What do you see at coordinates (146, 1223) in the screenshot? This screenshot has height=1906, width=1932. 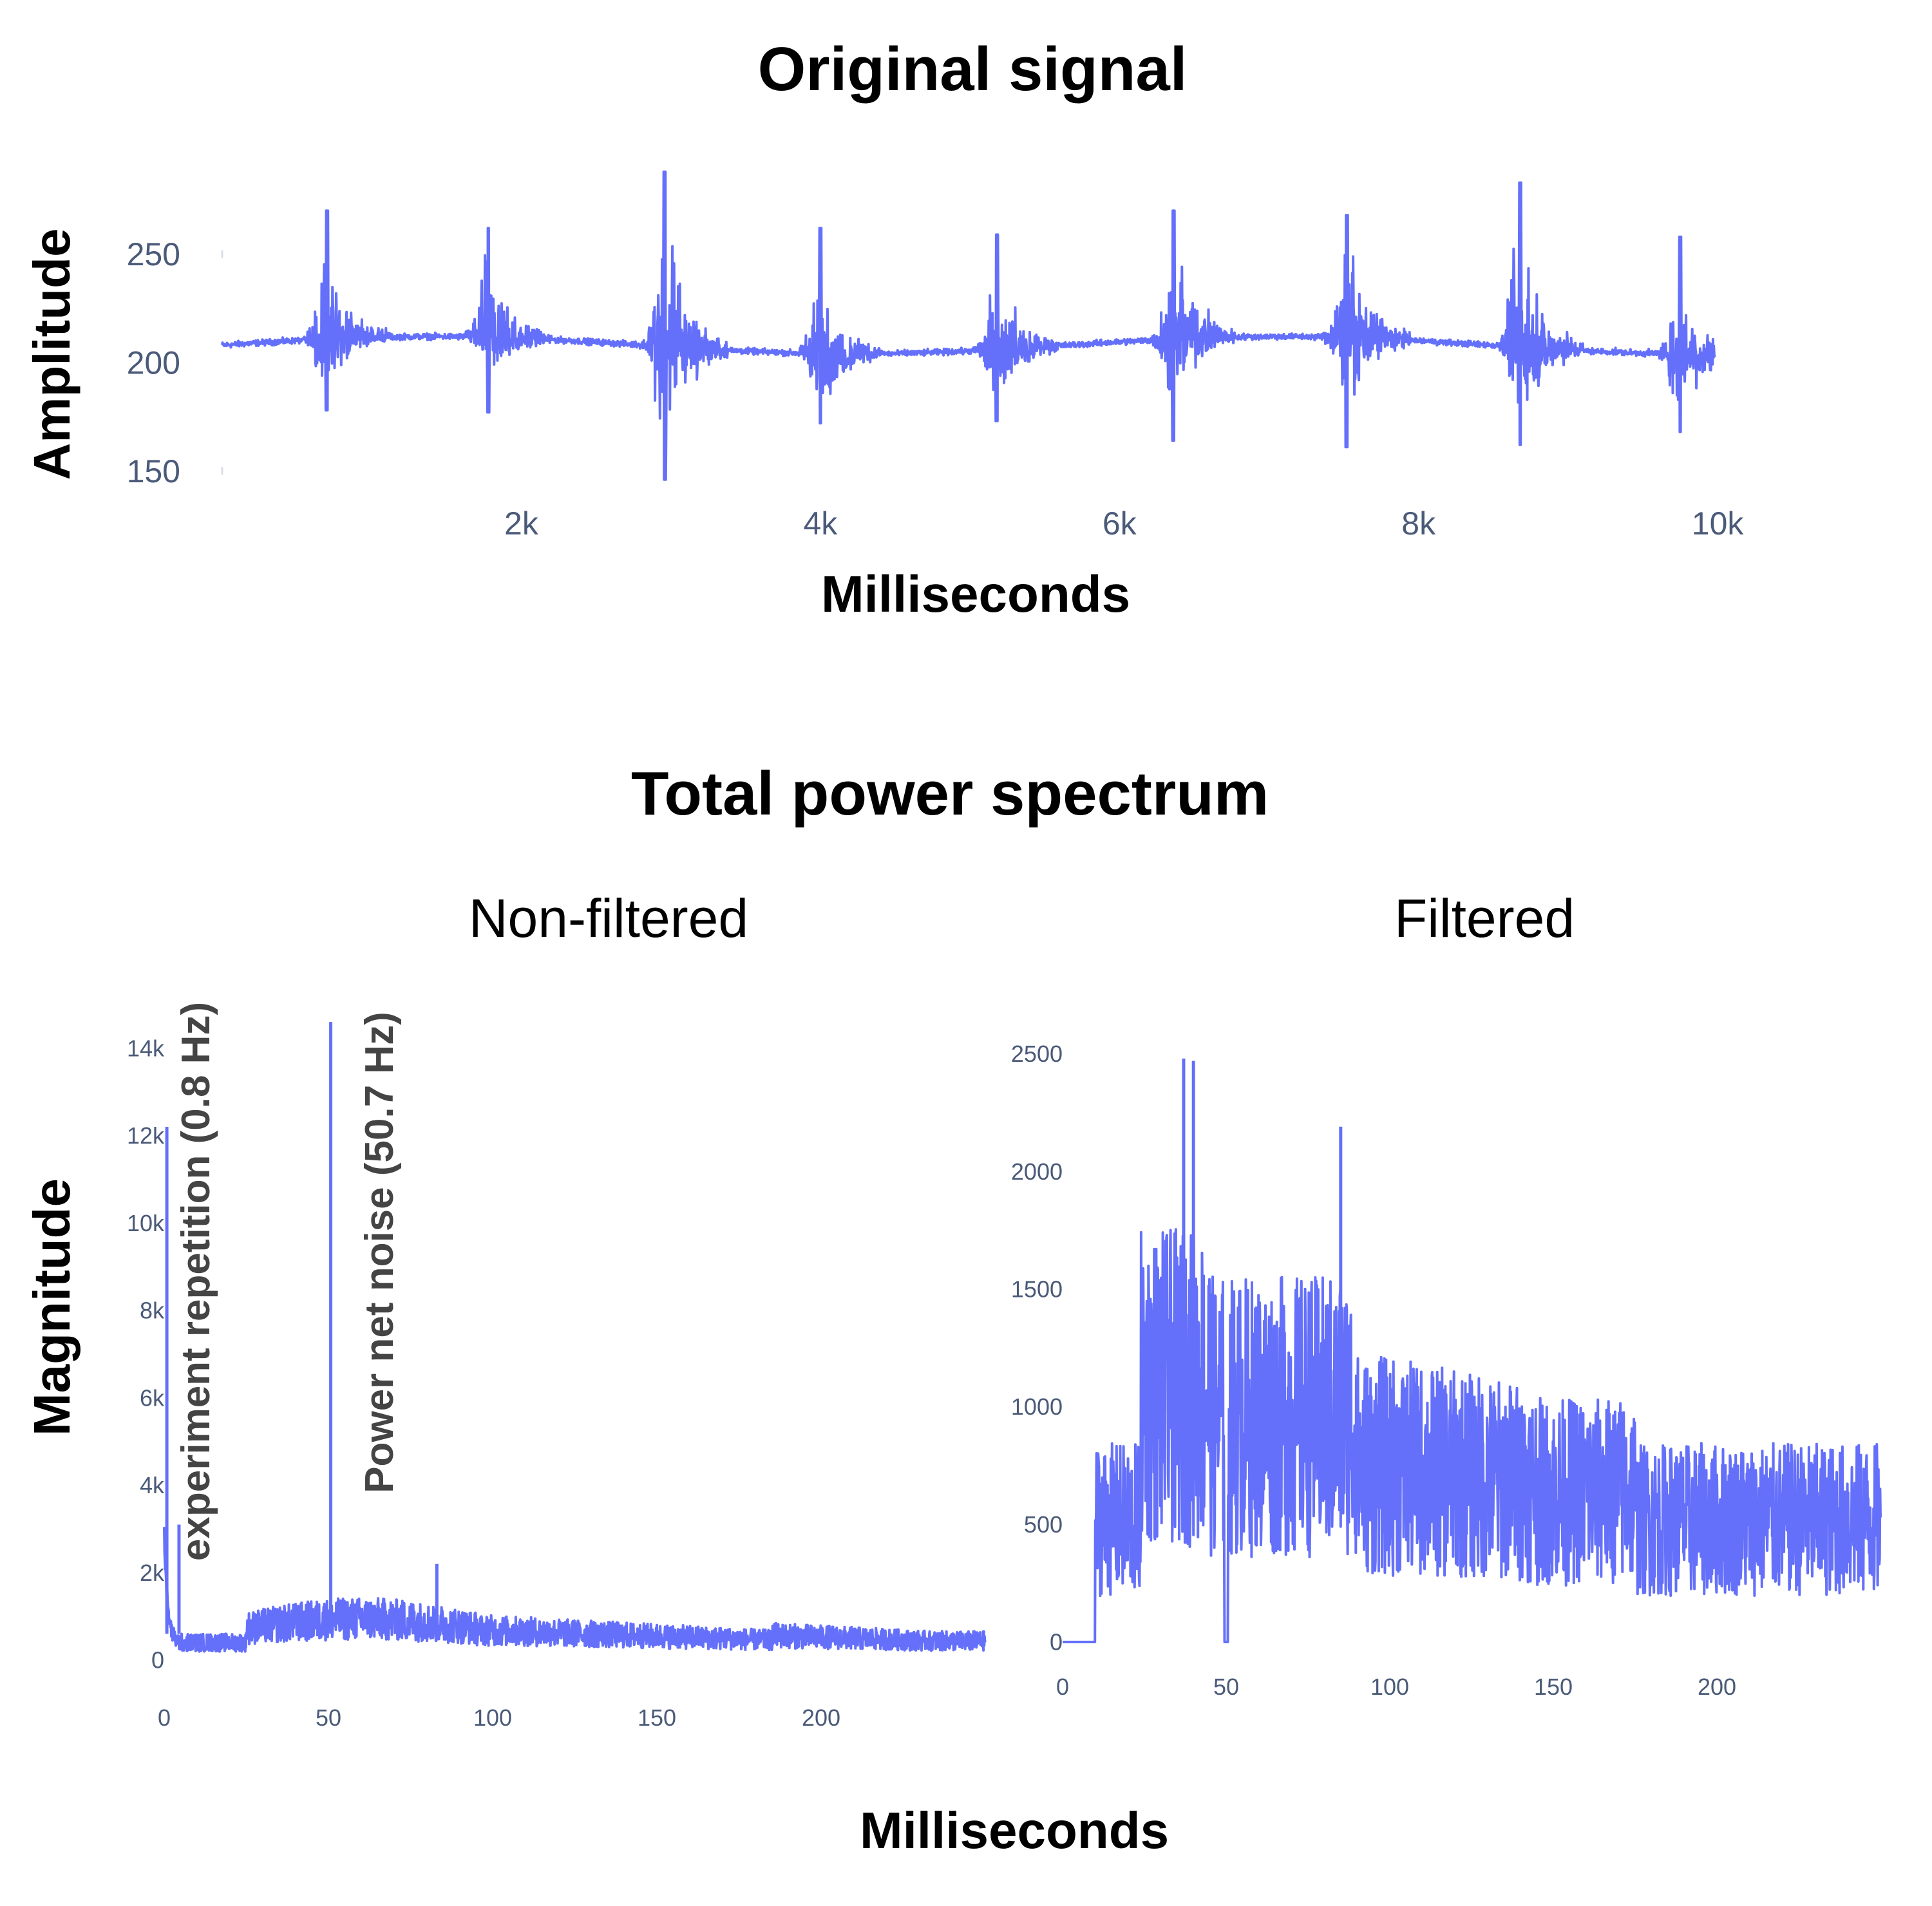 I see `non-filtered-y-tick-label: 10k` at bounding box center [146, 1223].